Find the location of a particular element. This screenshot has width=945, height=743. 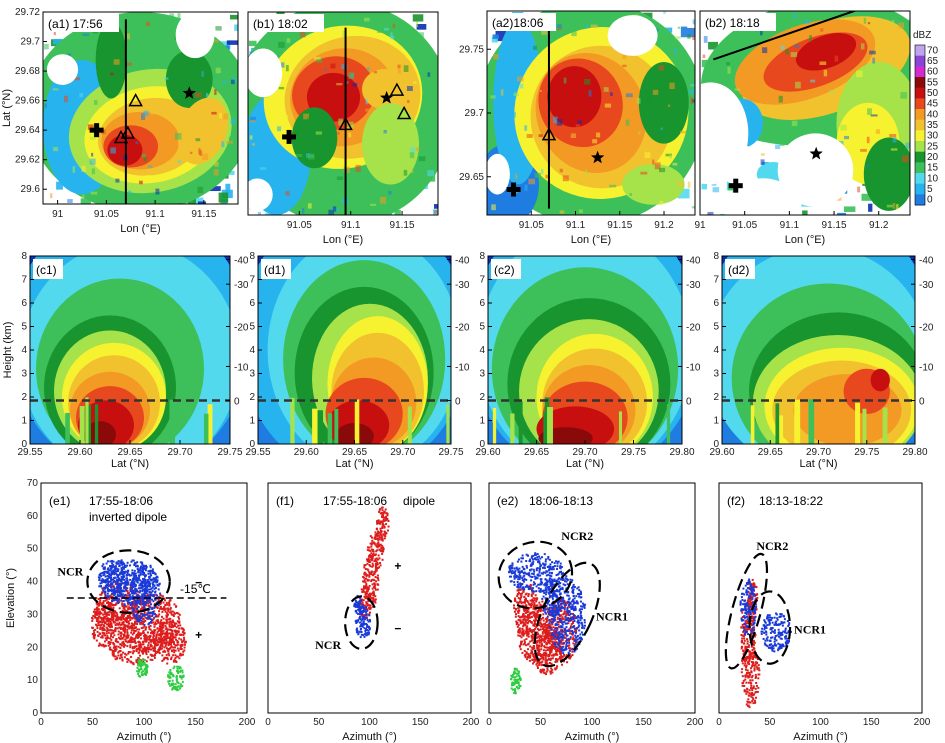

y-tick-label: 60 is located at coordinates (33, 516).